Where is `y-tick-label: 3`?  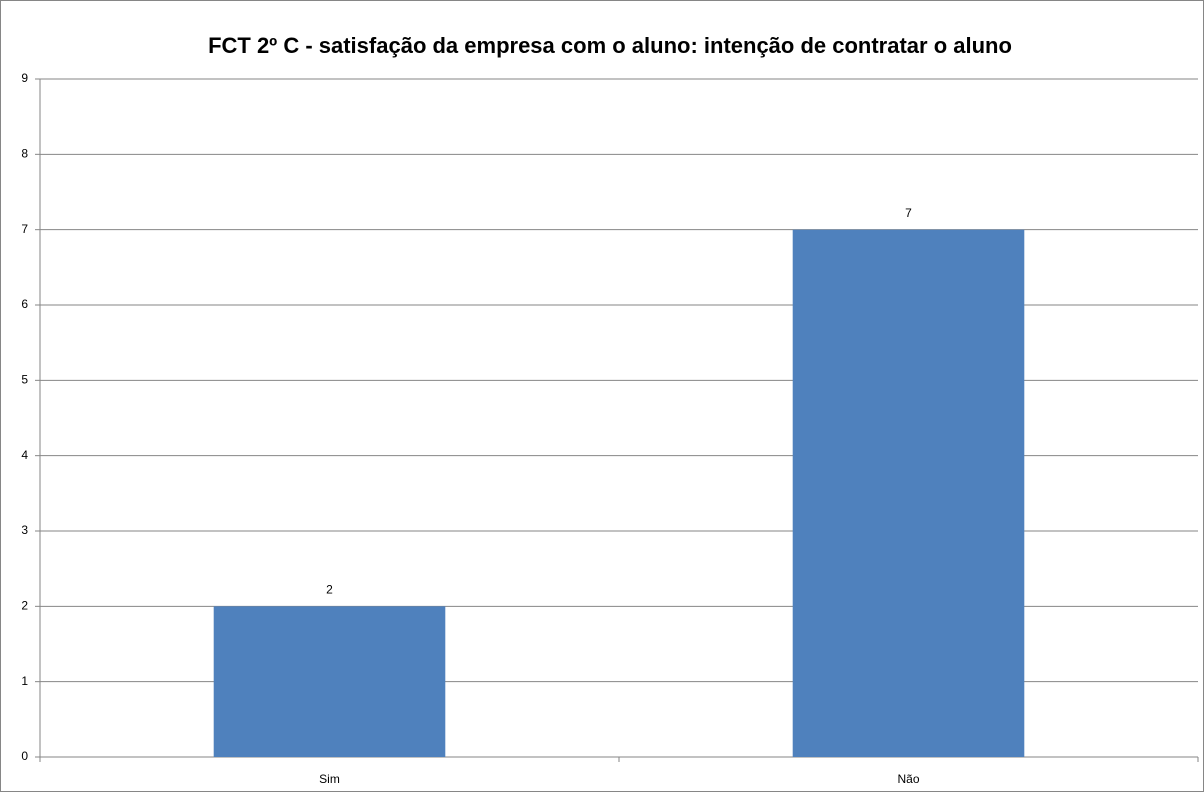
y-tick-label: 3 is located at coordinates (24, 530).